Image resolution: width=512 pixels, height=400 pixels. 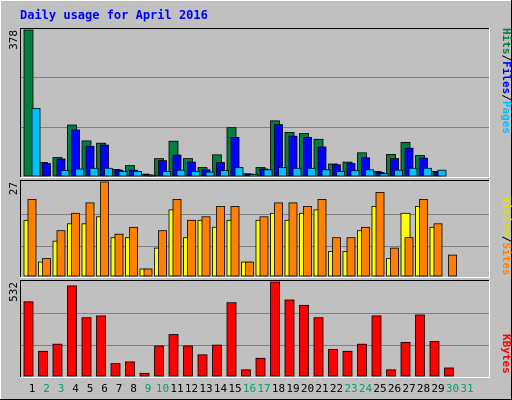 What do you see at coordinates (350, 388) in the screenshot?
I see `x-tick-label-day-23: 23` at bounding box center [350, 388].